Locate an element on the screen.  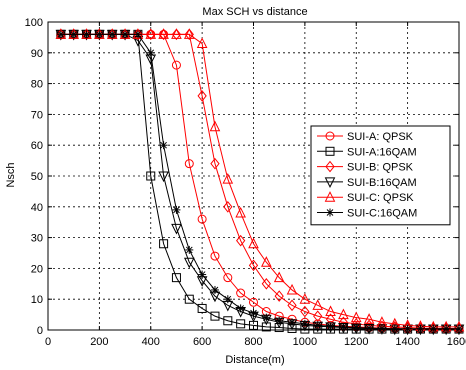
legend-label: SUI-B: QPSK is located at coordinates (380, 168).